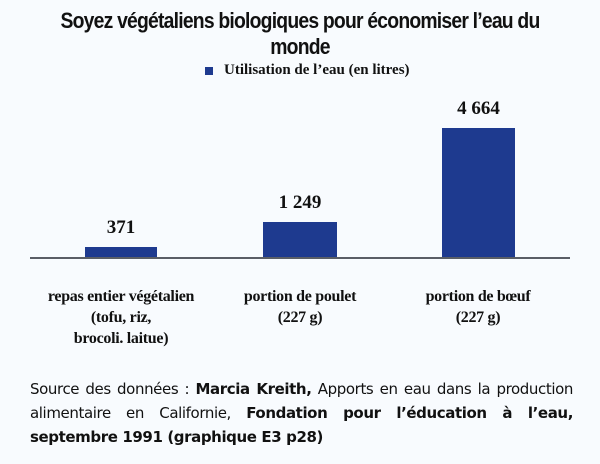 The image size is (600, 464). I want to click on category-label-chicken: portion de poulet (227 g), so click(300, 307).